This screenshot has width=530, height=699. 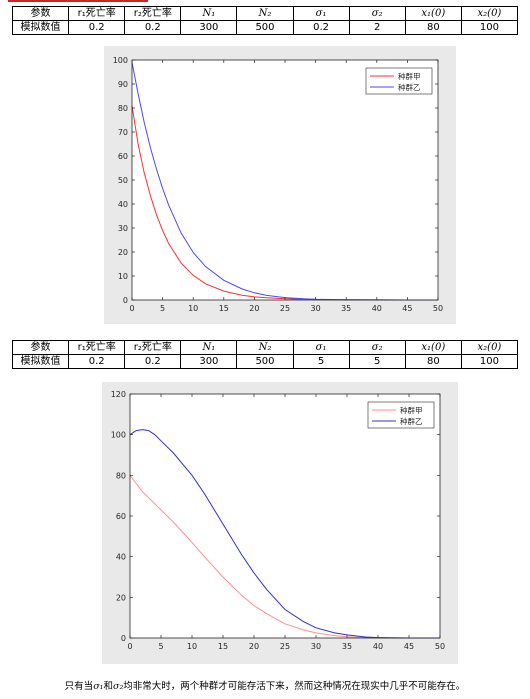 What do you see at coordinates (123, 228) in the screenshot?
I see `y-tick-label: 30` at bounding box center [123, 228].